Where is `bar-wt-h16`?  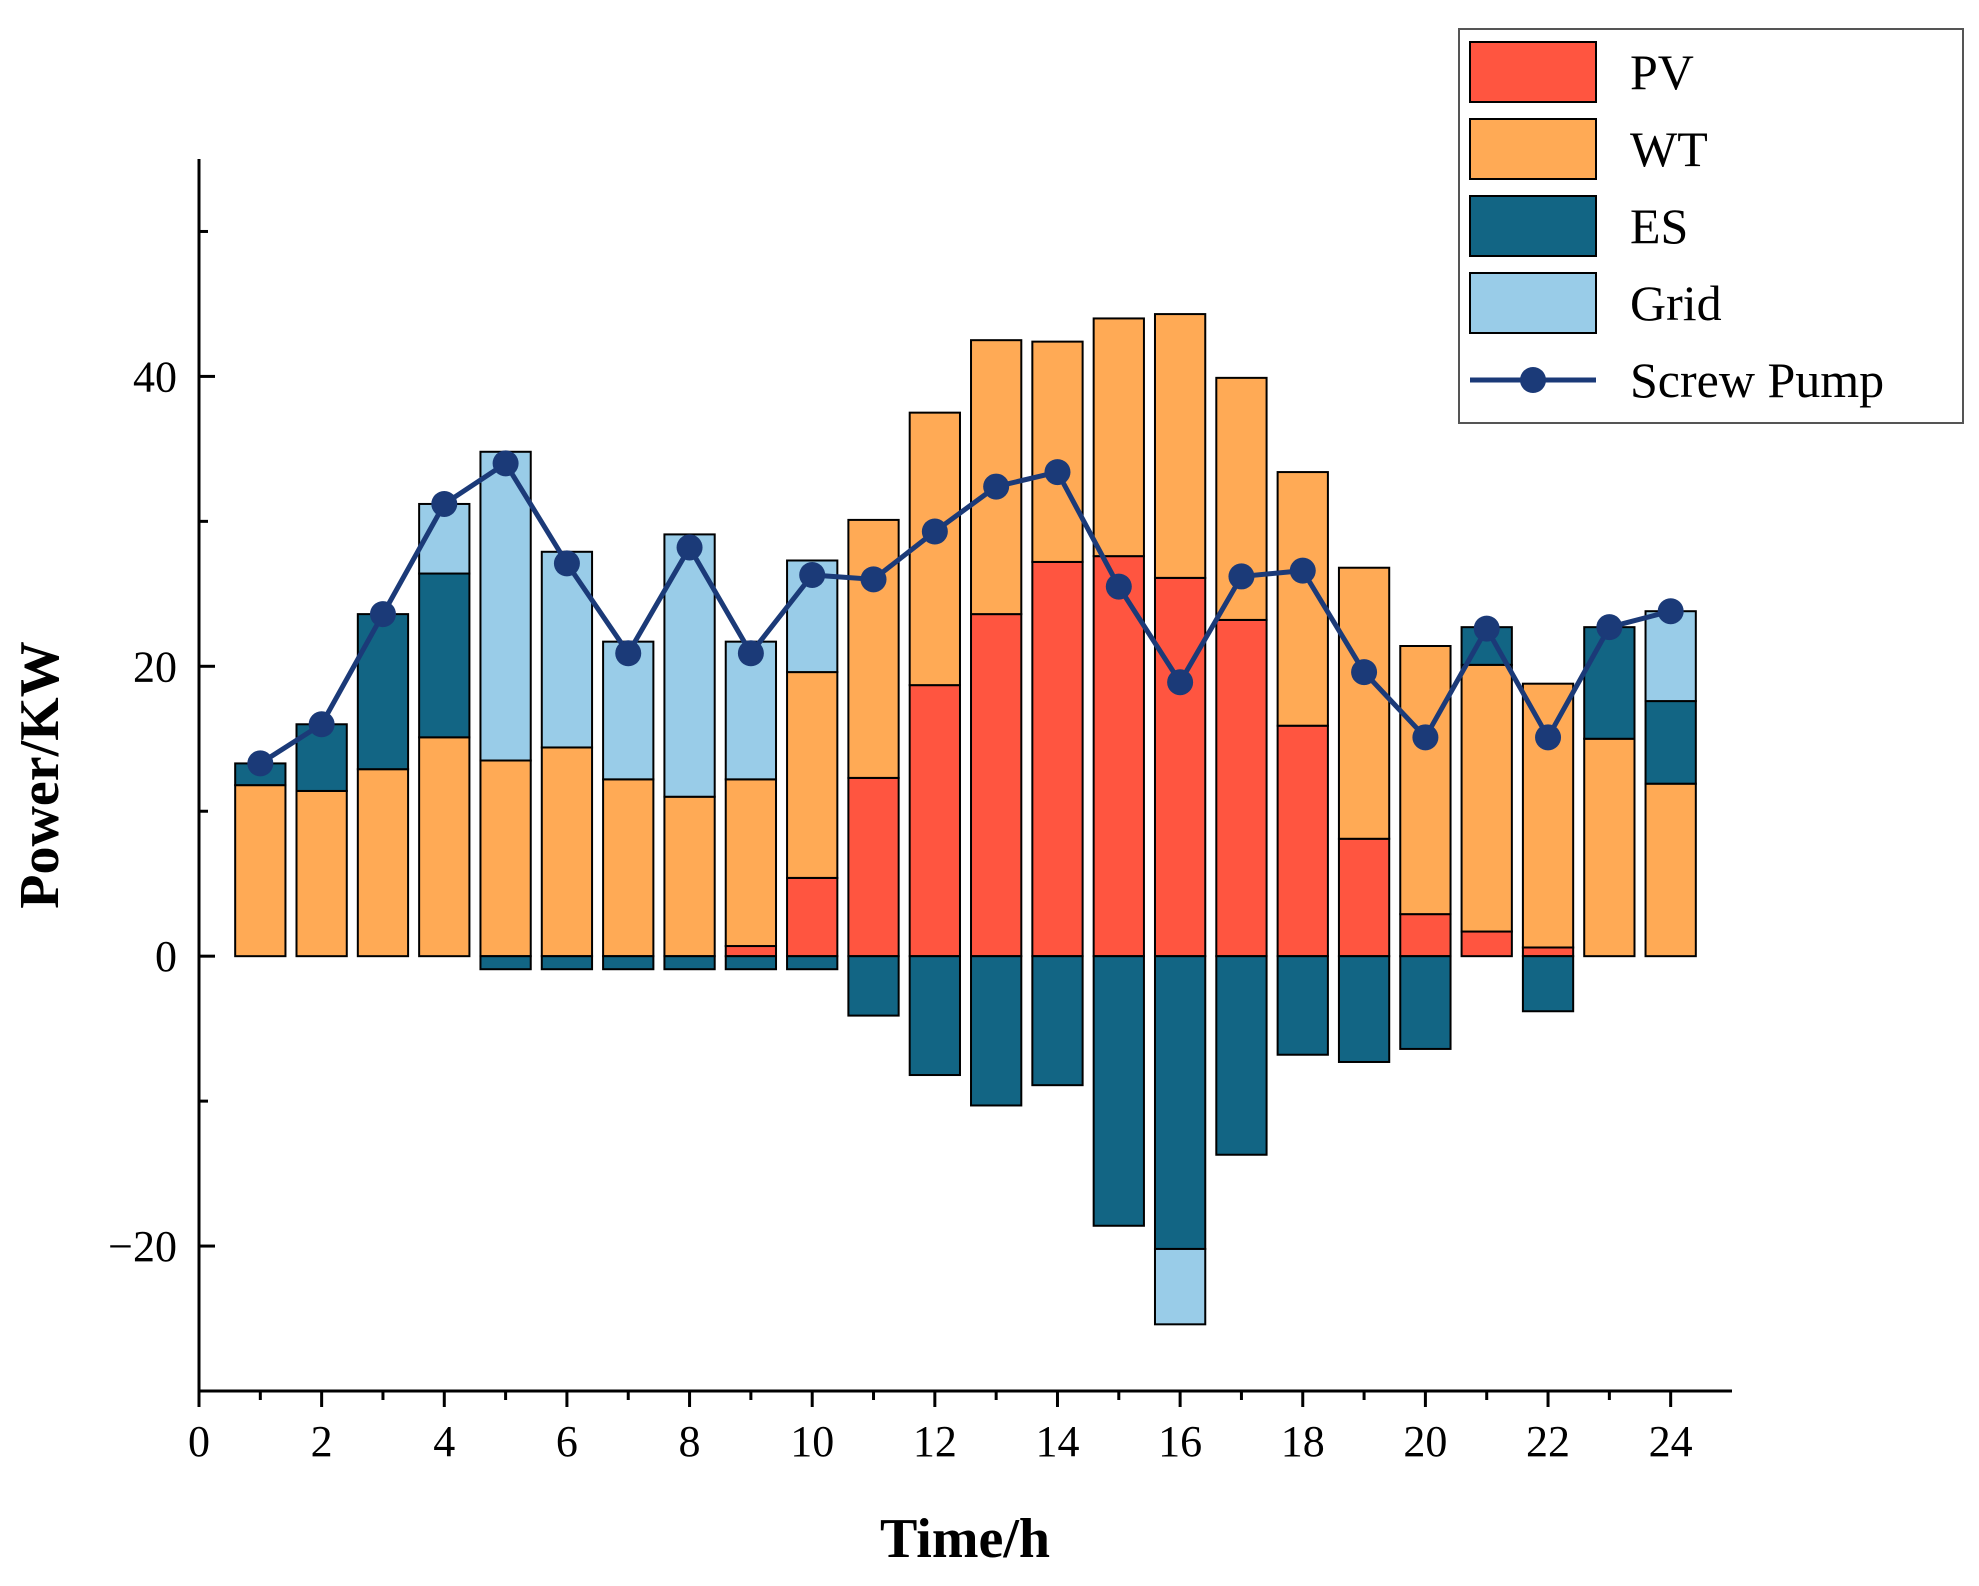
bar-wt-h16 is located at coordinates (1180, 446).